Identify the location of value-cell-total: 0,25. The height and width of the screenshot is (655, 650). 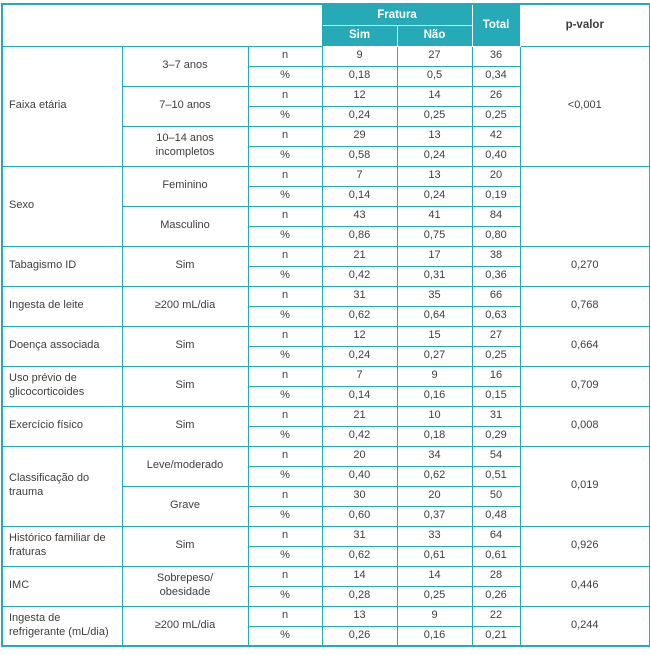
(496, 356).